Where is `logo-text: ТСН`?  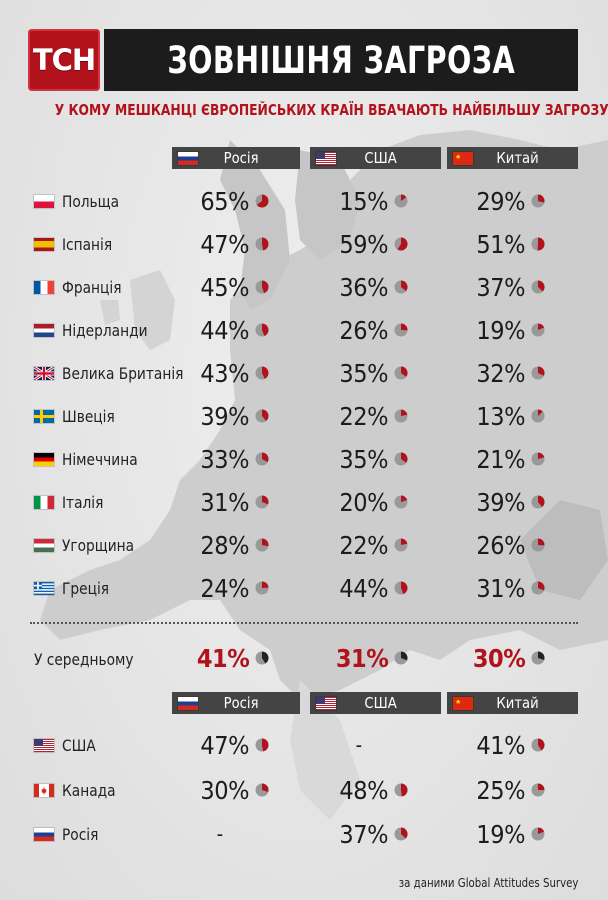 logo-text: ТСН is located at coordinates (64, 60).